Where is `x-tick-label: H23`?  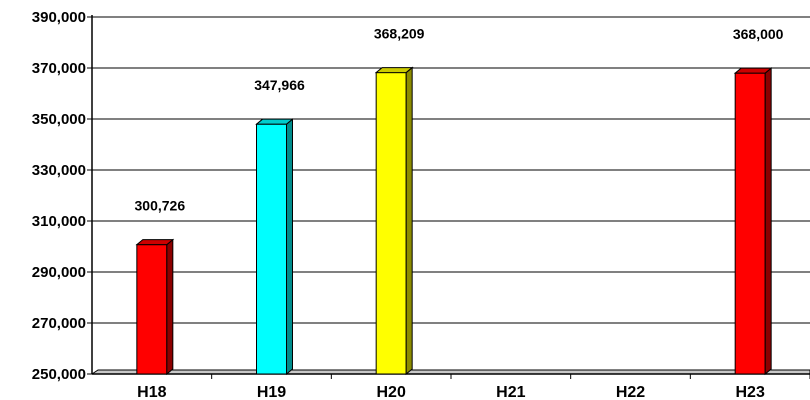
x-tick-label: H23 is located at coordinates (749, 392).